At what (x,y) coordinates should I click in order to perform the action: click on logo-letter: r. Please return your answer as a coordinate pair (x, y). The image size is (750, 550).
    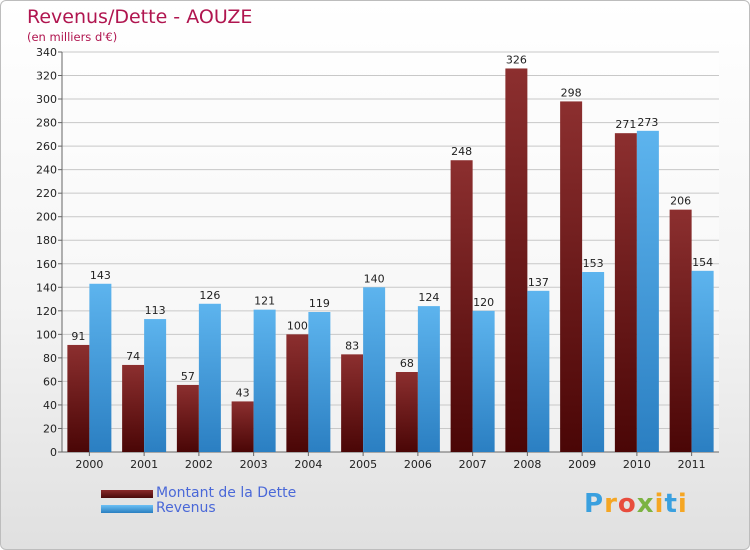
    Looking at the image, I should click on (611, 504).